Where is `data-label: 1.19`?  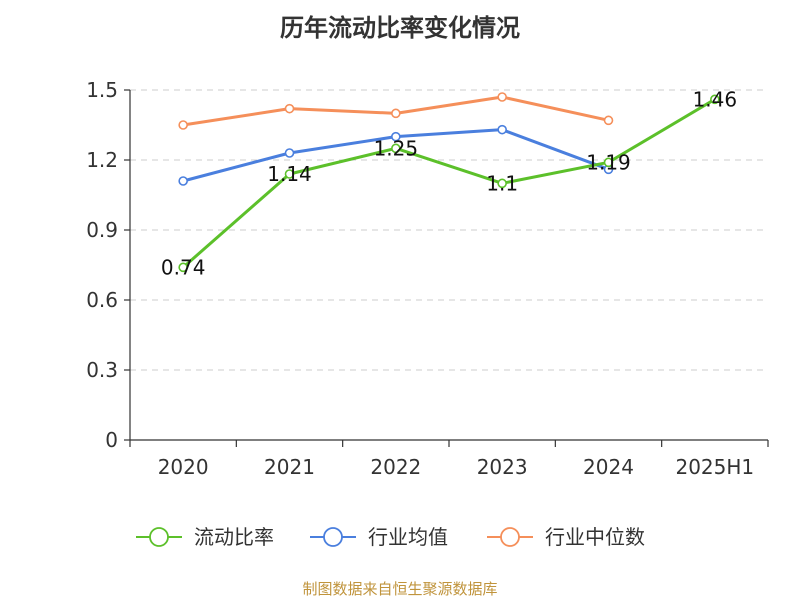 data-label: 1.19 is located at coordinates (608, 162).